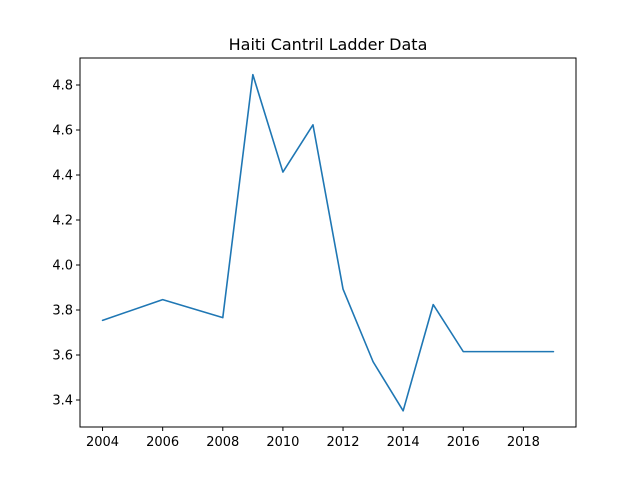 This screenshot has height=480, width=640. I want to click on y-tick-label: 4.0, so click(62, 266).